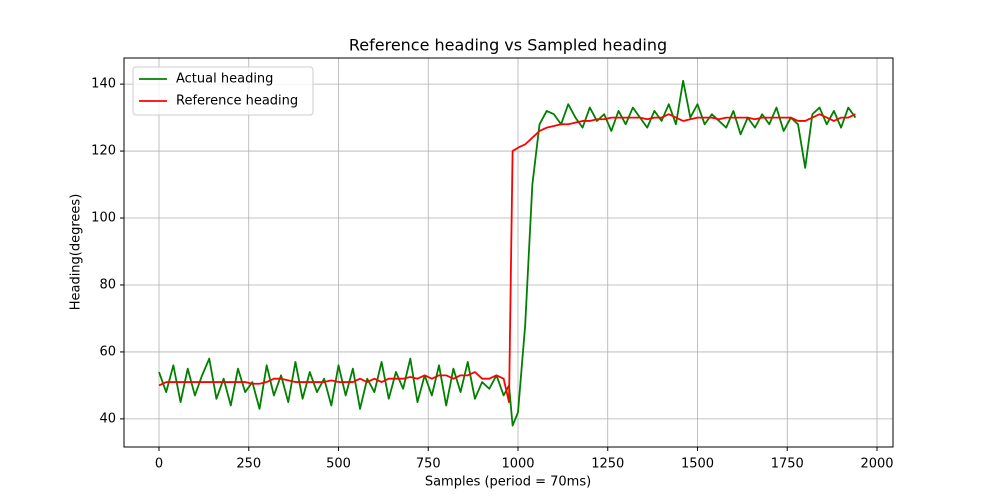 Image resolution: width=993 pixels, height=501 pixels. Describe the element at coordinates (103, 218) in the screenshot. I see `y-tick-label: 100` at that location.